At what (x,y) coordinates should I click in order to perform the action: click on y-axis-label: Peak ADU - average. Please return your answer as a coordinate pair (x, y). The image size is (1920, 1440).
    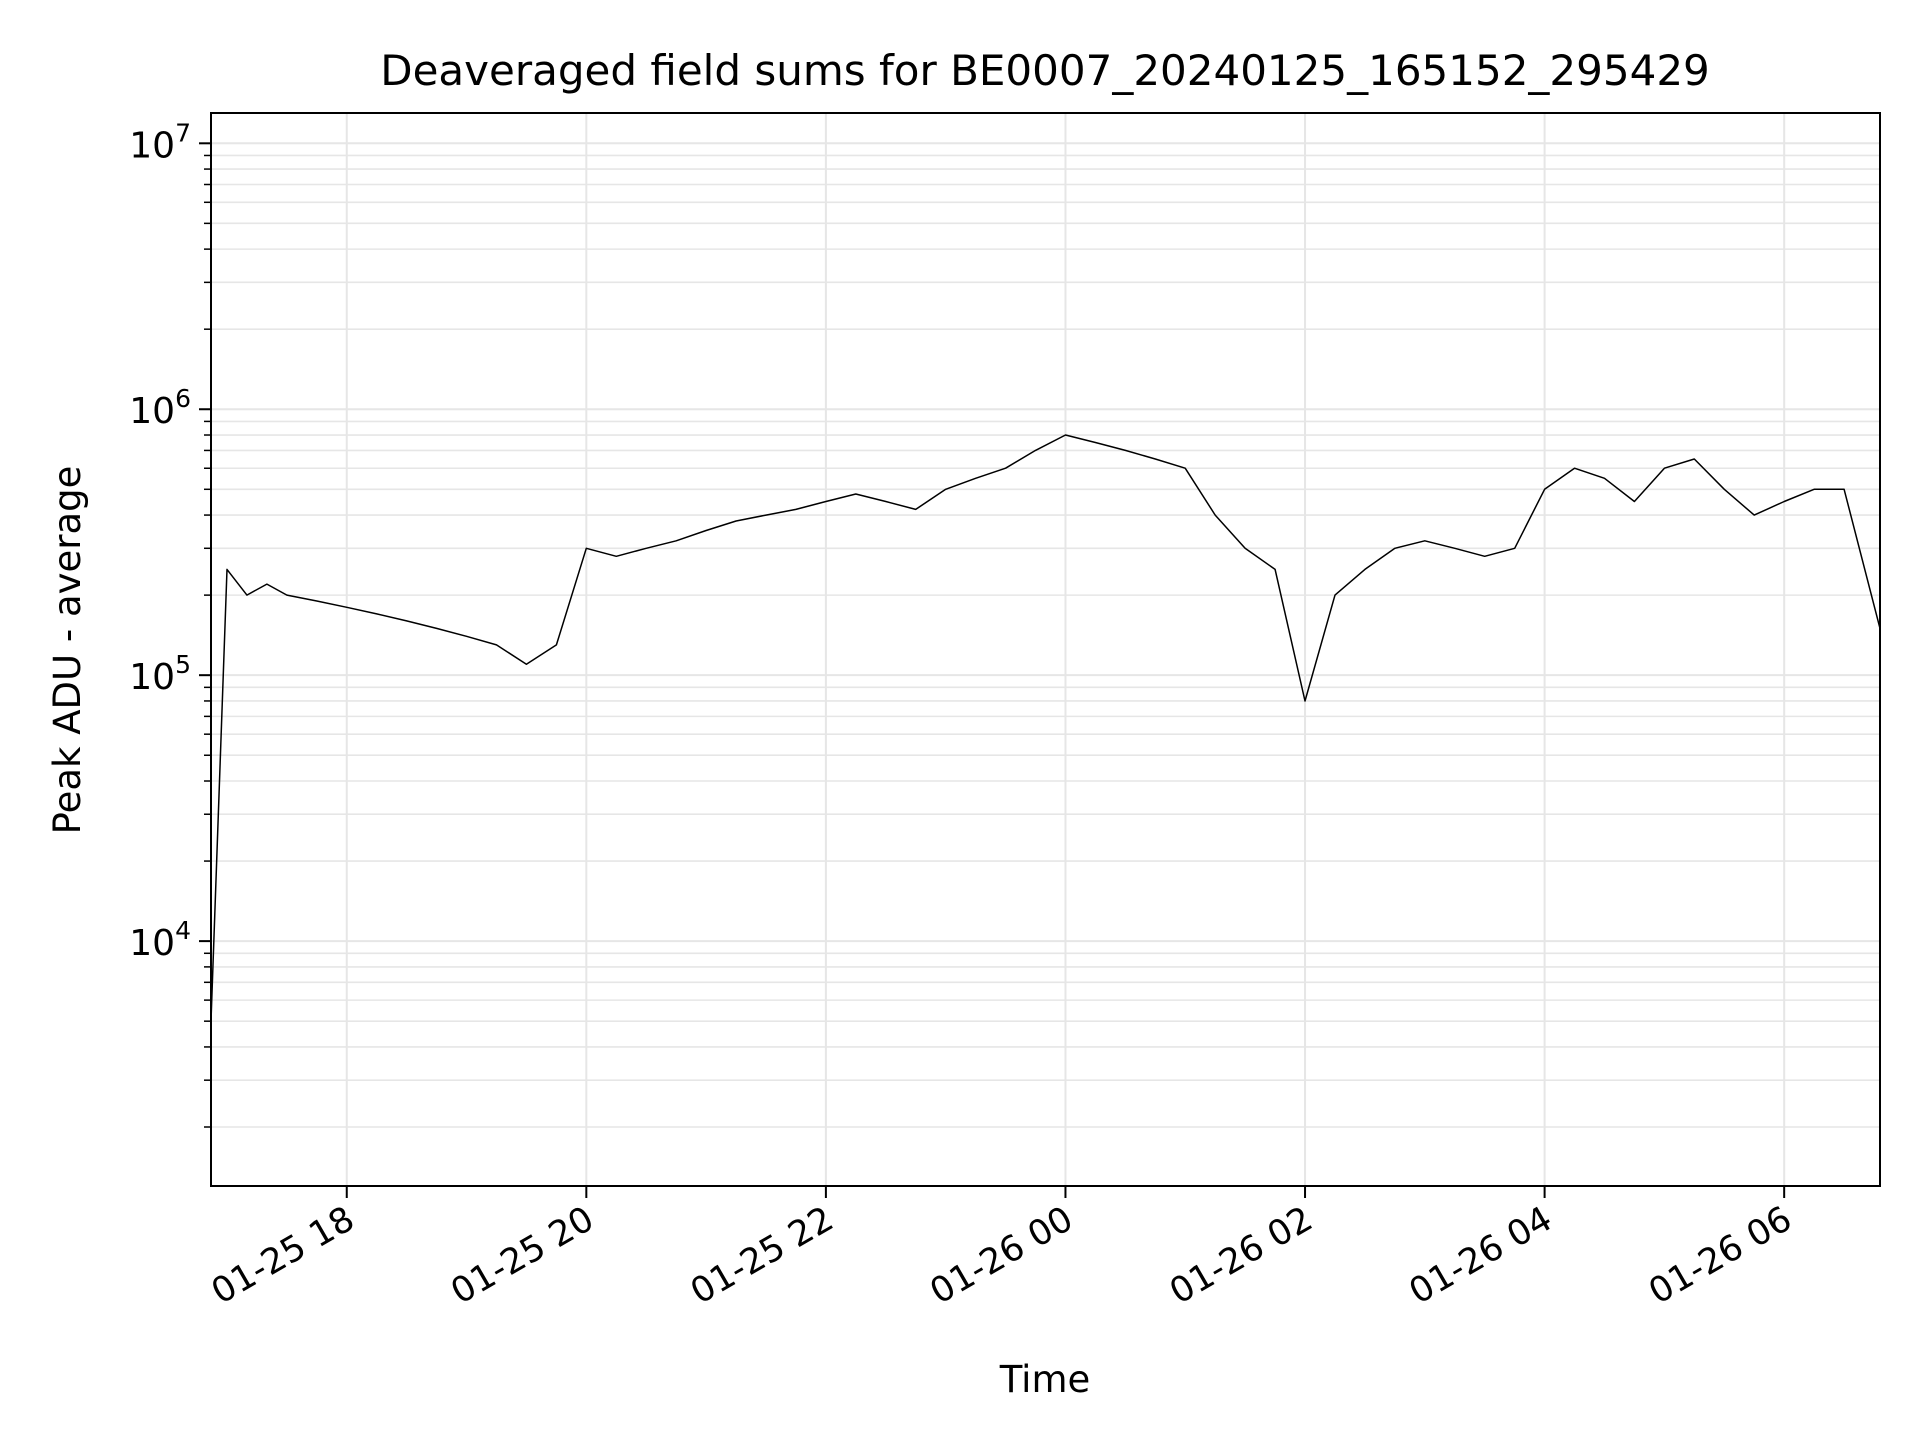
    Looking at the image, I should click on (67, 650).